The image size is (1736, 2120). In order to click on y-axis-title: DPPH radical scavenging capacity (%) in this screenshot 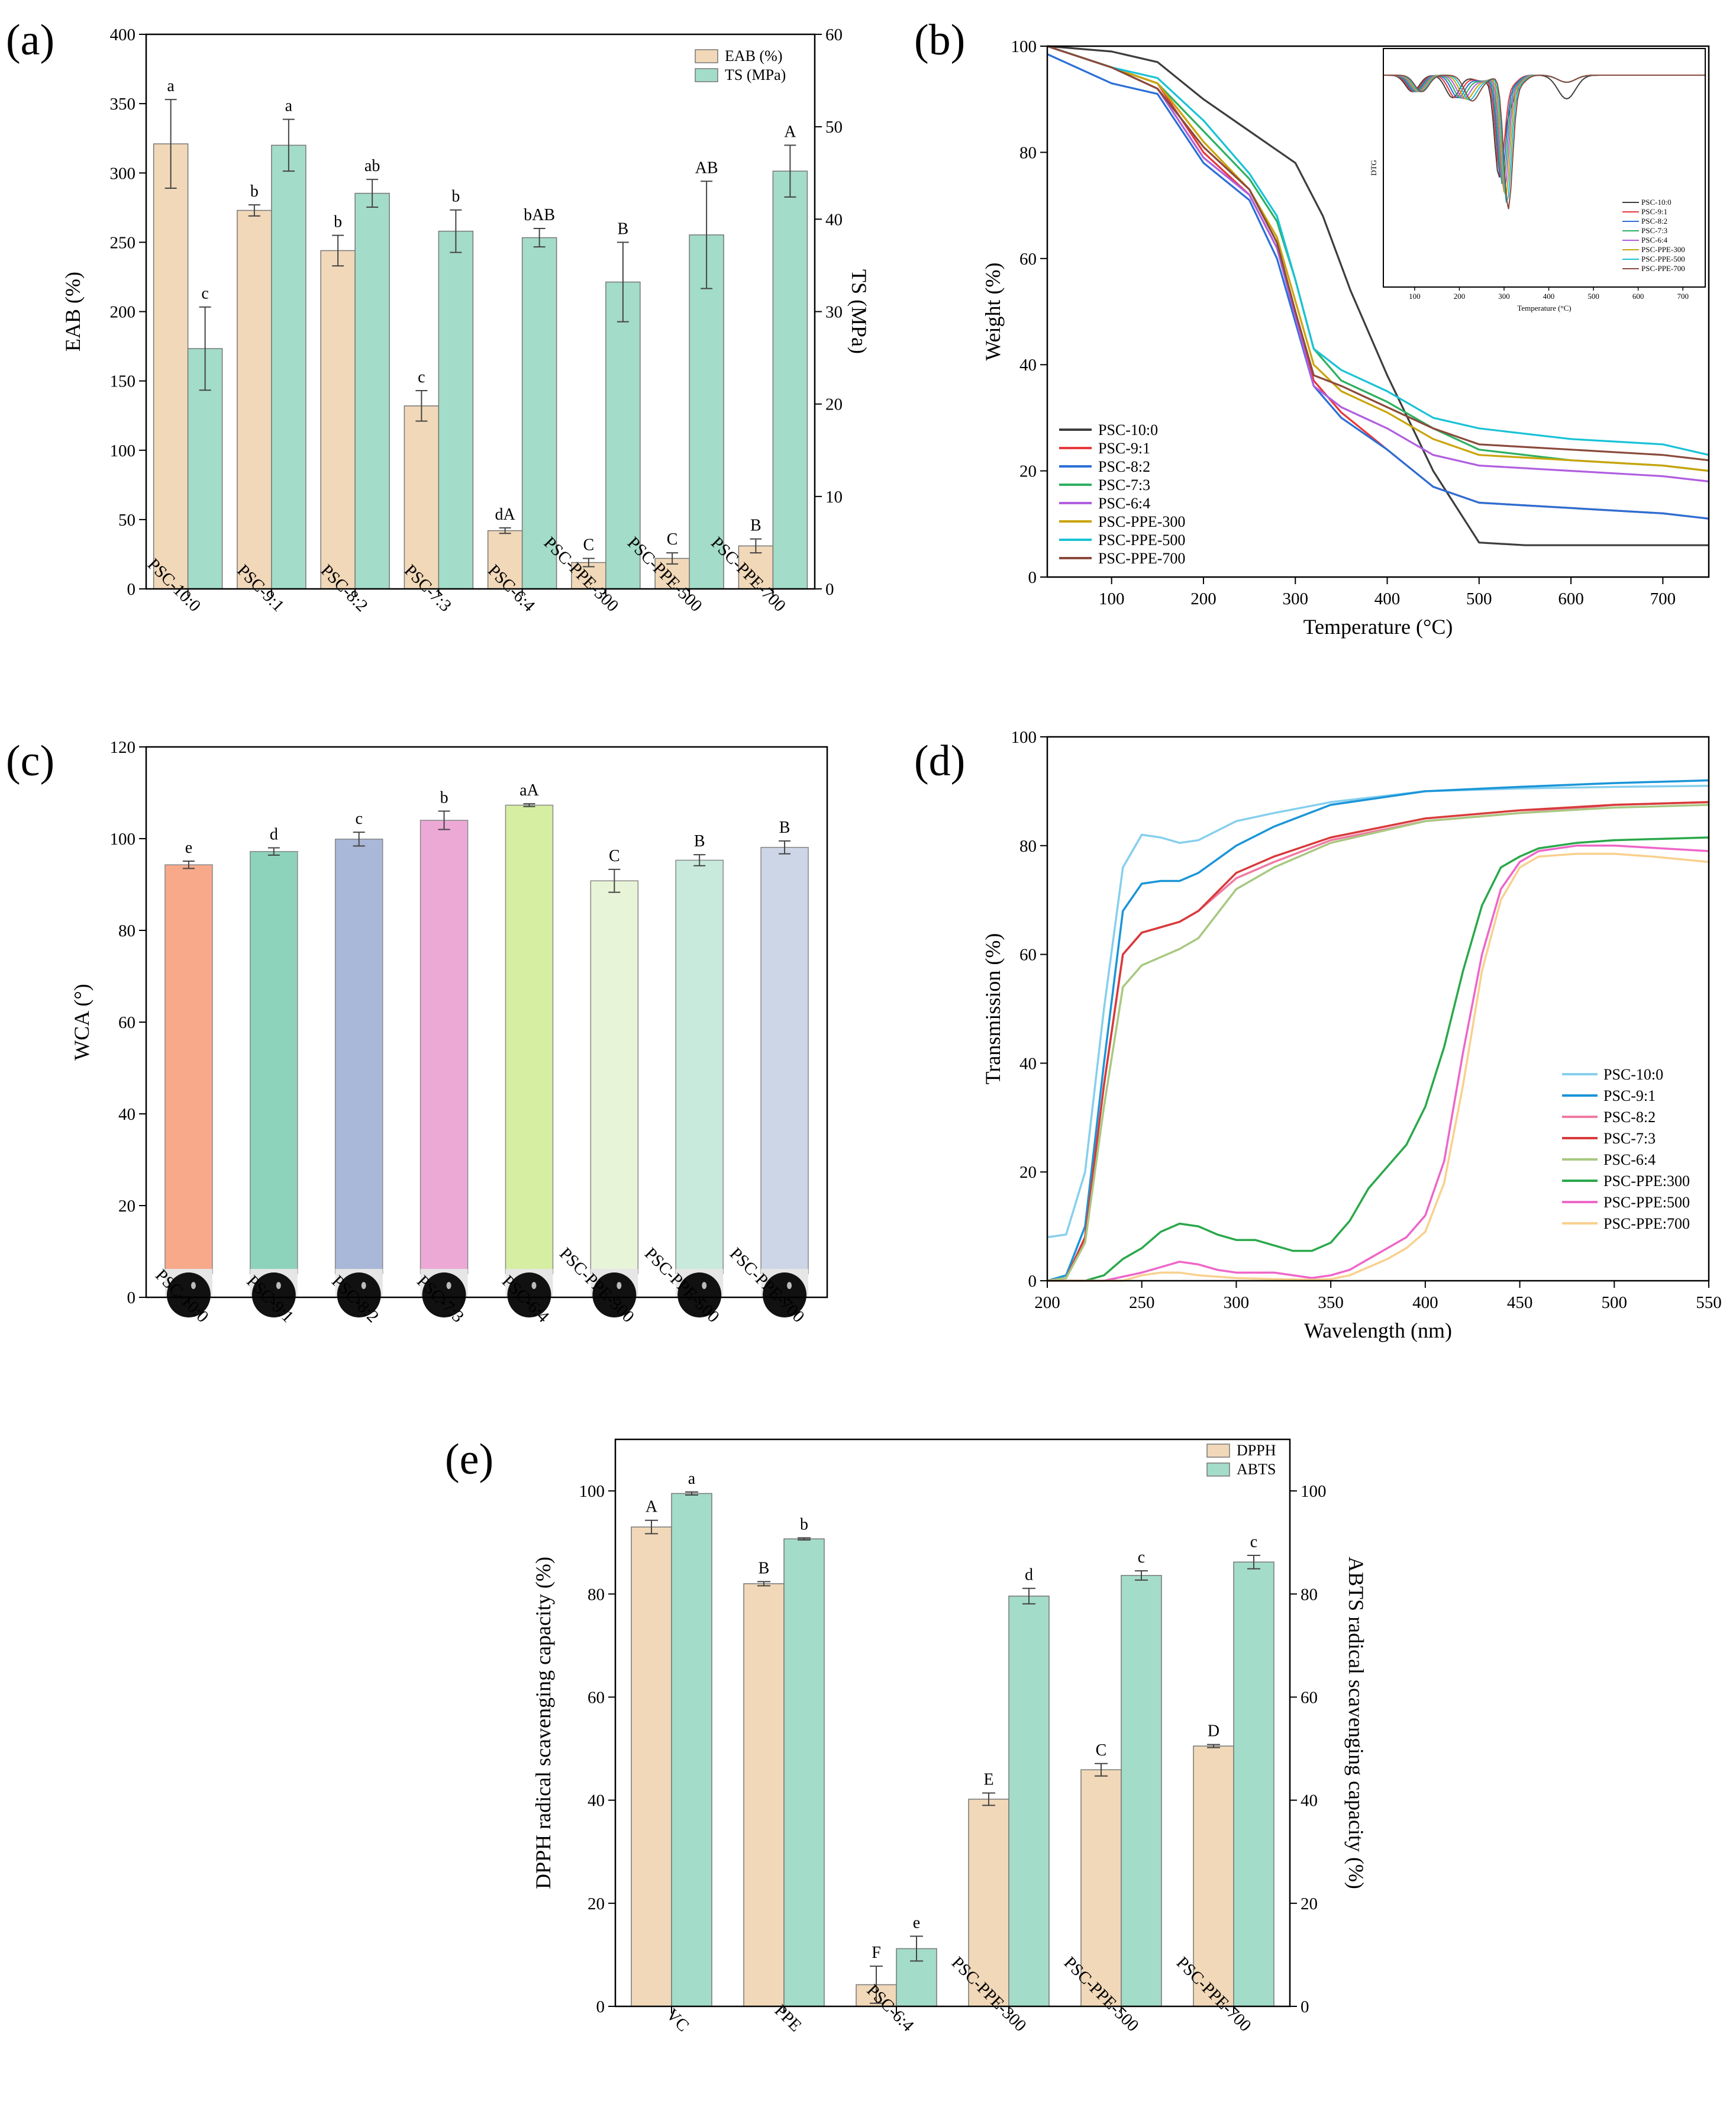, I will do `click(543, 1723)`.